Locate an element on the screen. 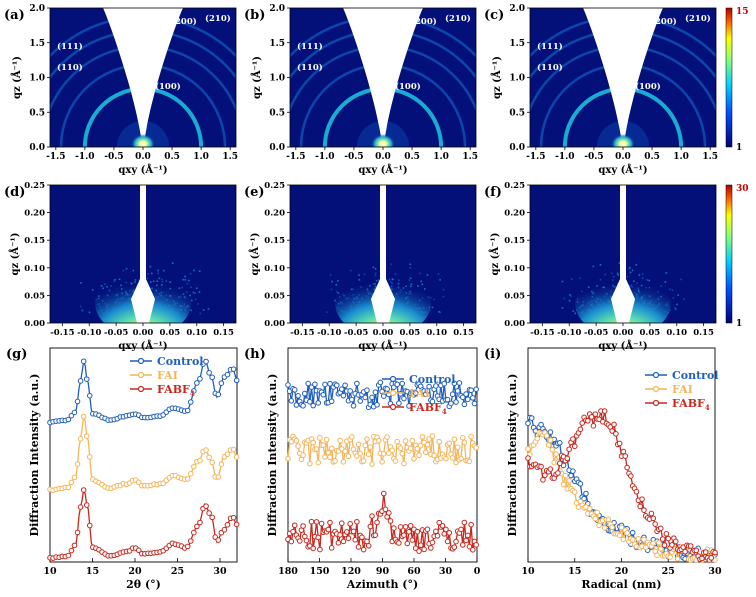  y-tick-label: 0.05 is located at coordinates (34, 296).